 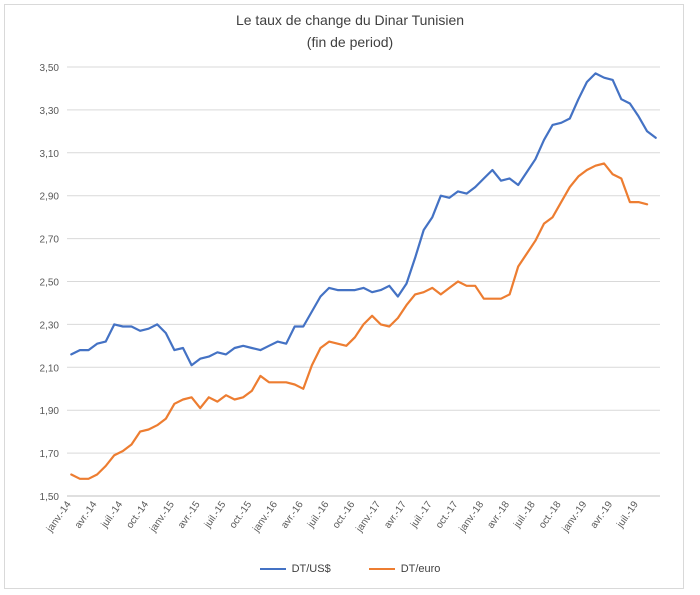 What do you see at coordinates (50, 154) in the screenshot?
I see `y-tick-label: 3,10` at bounding box center [50, 154].